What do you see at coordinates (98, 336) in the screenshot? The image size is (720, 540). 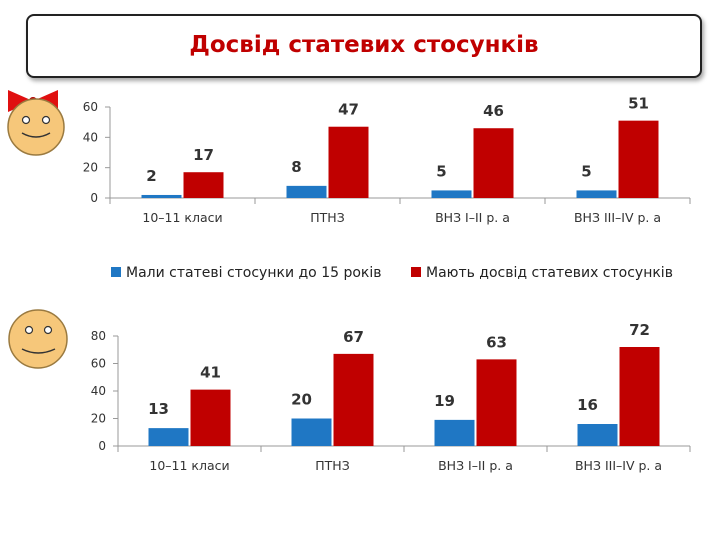 I see `y-tick-label: 80` at bounding box center [98, 336].